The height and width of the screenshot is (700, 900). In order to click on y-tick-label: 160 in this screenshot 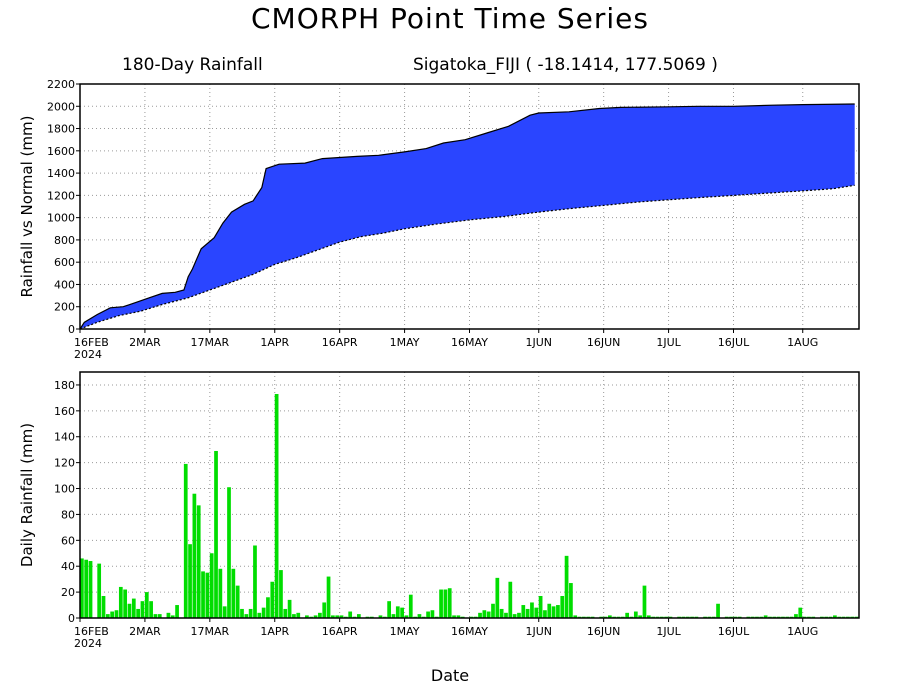, I will do `click(64, 411)`.